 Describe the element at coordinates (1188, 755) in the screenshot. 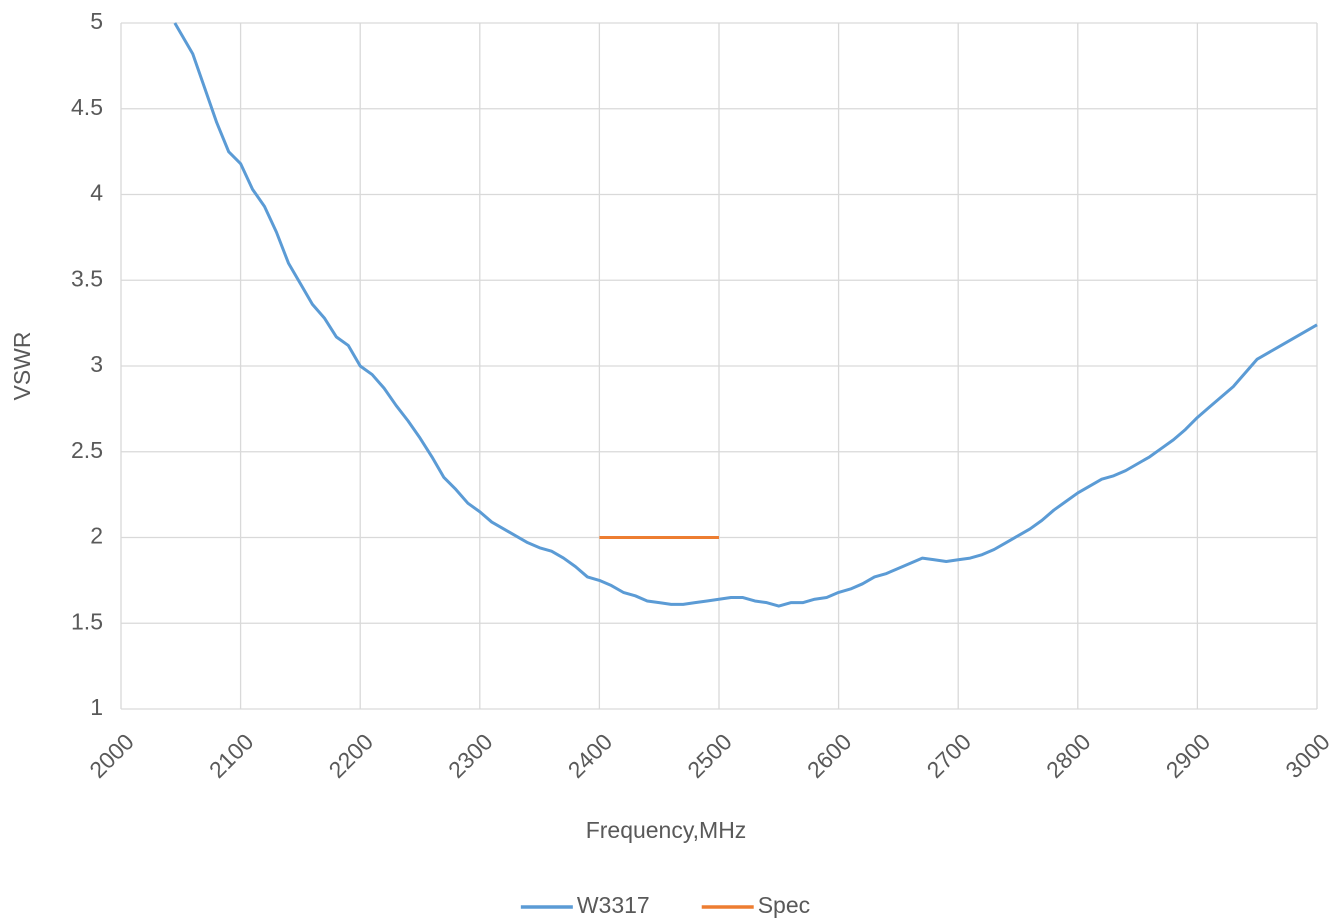

I see `x-tick-label: 2900` at that location.